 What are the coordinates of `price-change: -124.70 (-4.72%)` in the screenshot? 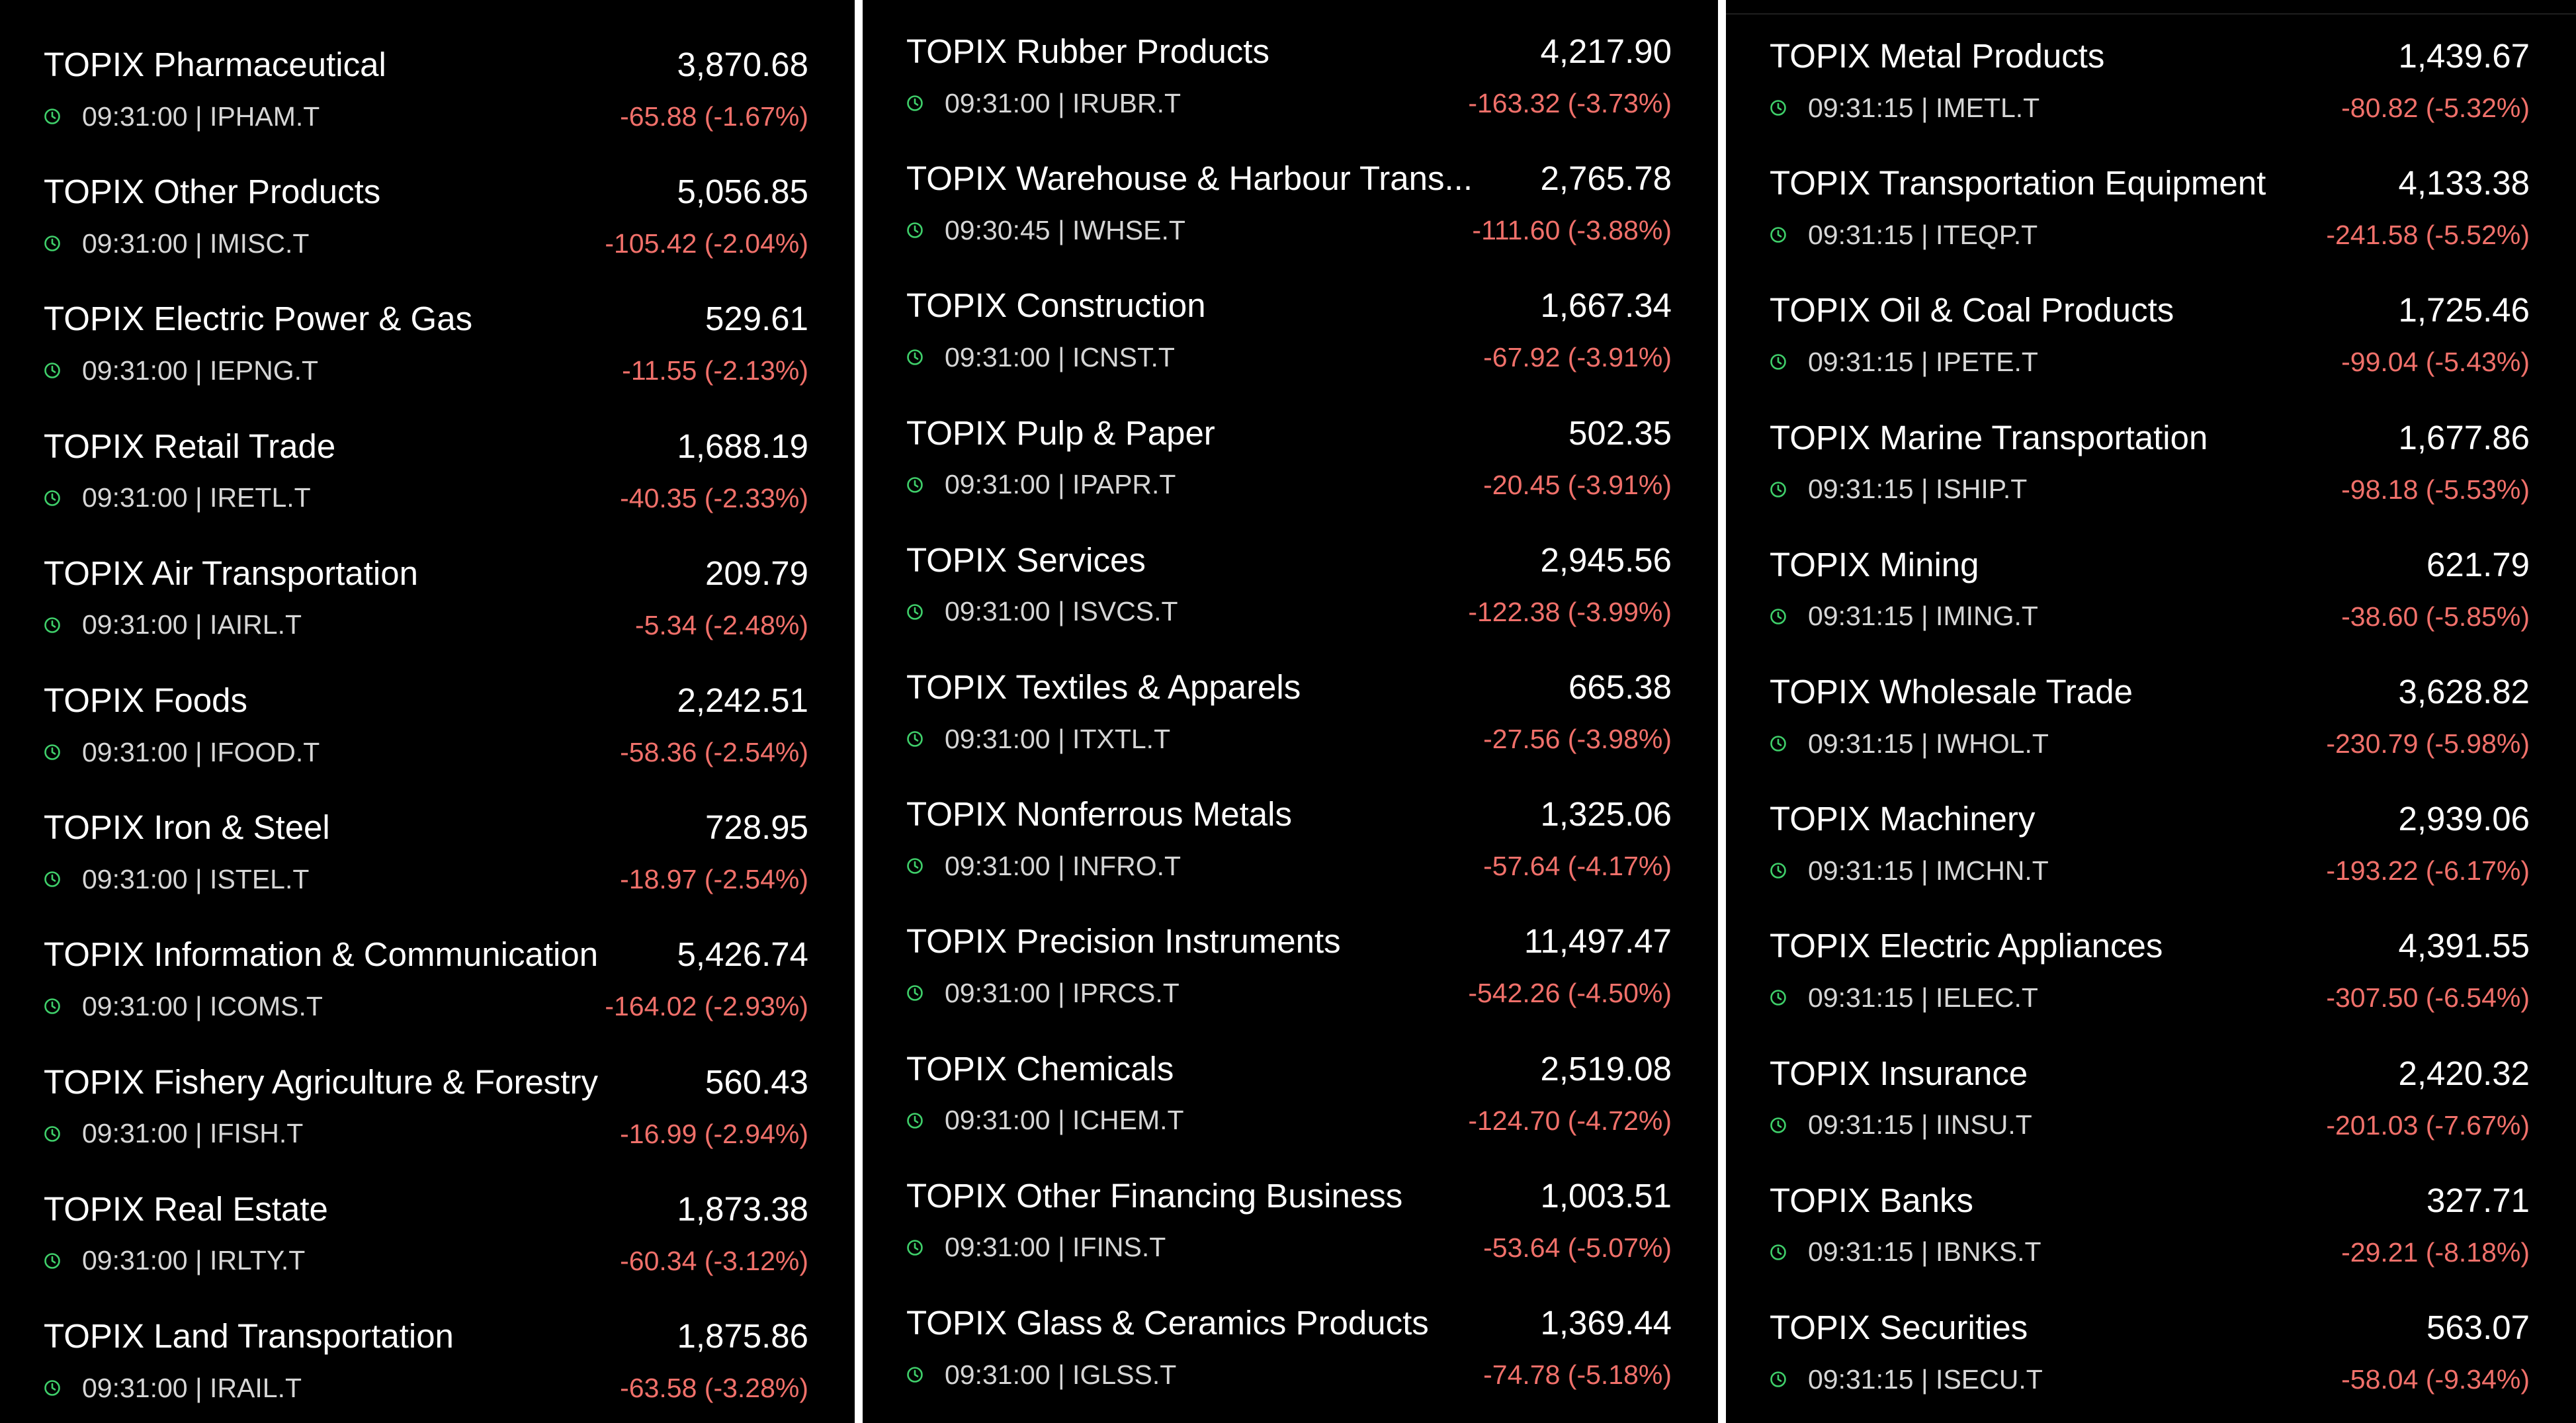 It's located at (1570, 1120).